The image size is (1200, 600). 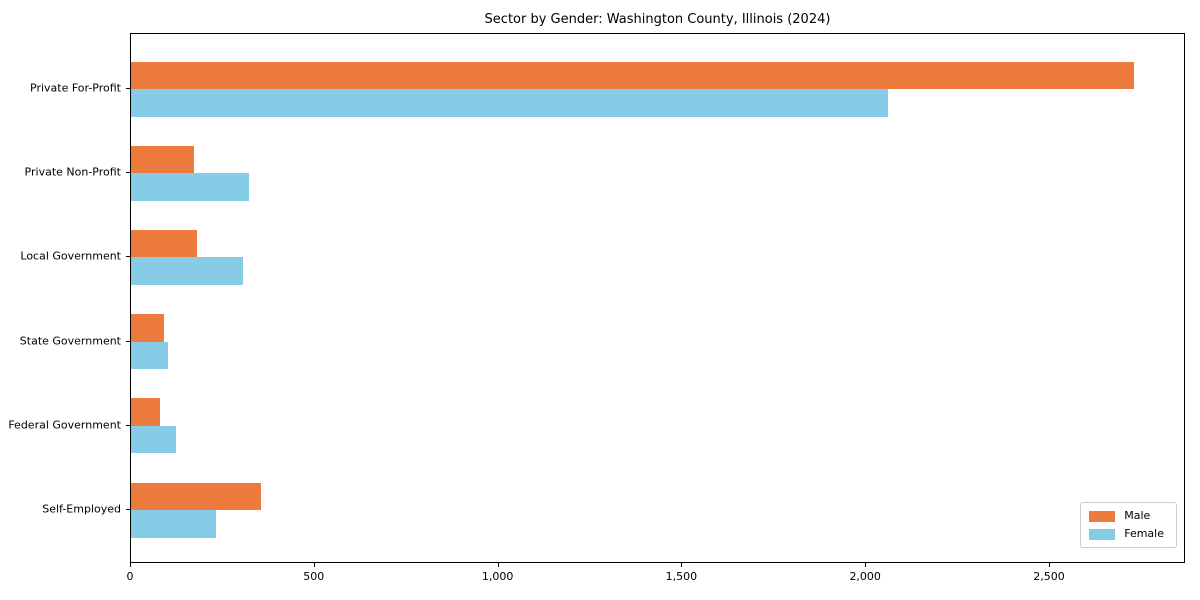 I want to click on bar-male-private-non-profit, so click(x=162, y=159).